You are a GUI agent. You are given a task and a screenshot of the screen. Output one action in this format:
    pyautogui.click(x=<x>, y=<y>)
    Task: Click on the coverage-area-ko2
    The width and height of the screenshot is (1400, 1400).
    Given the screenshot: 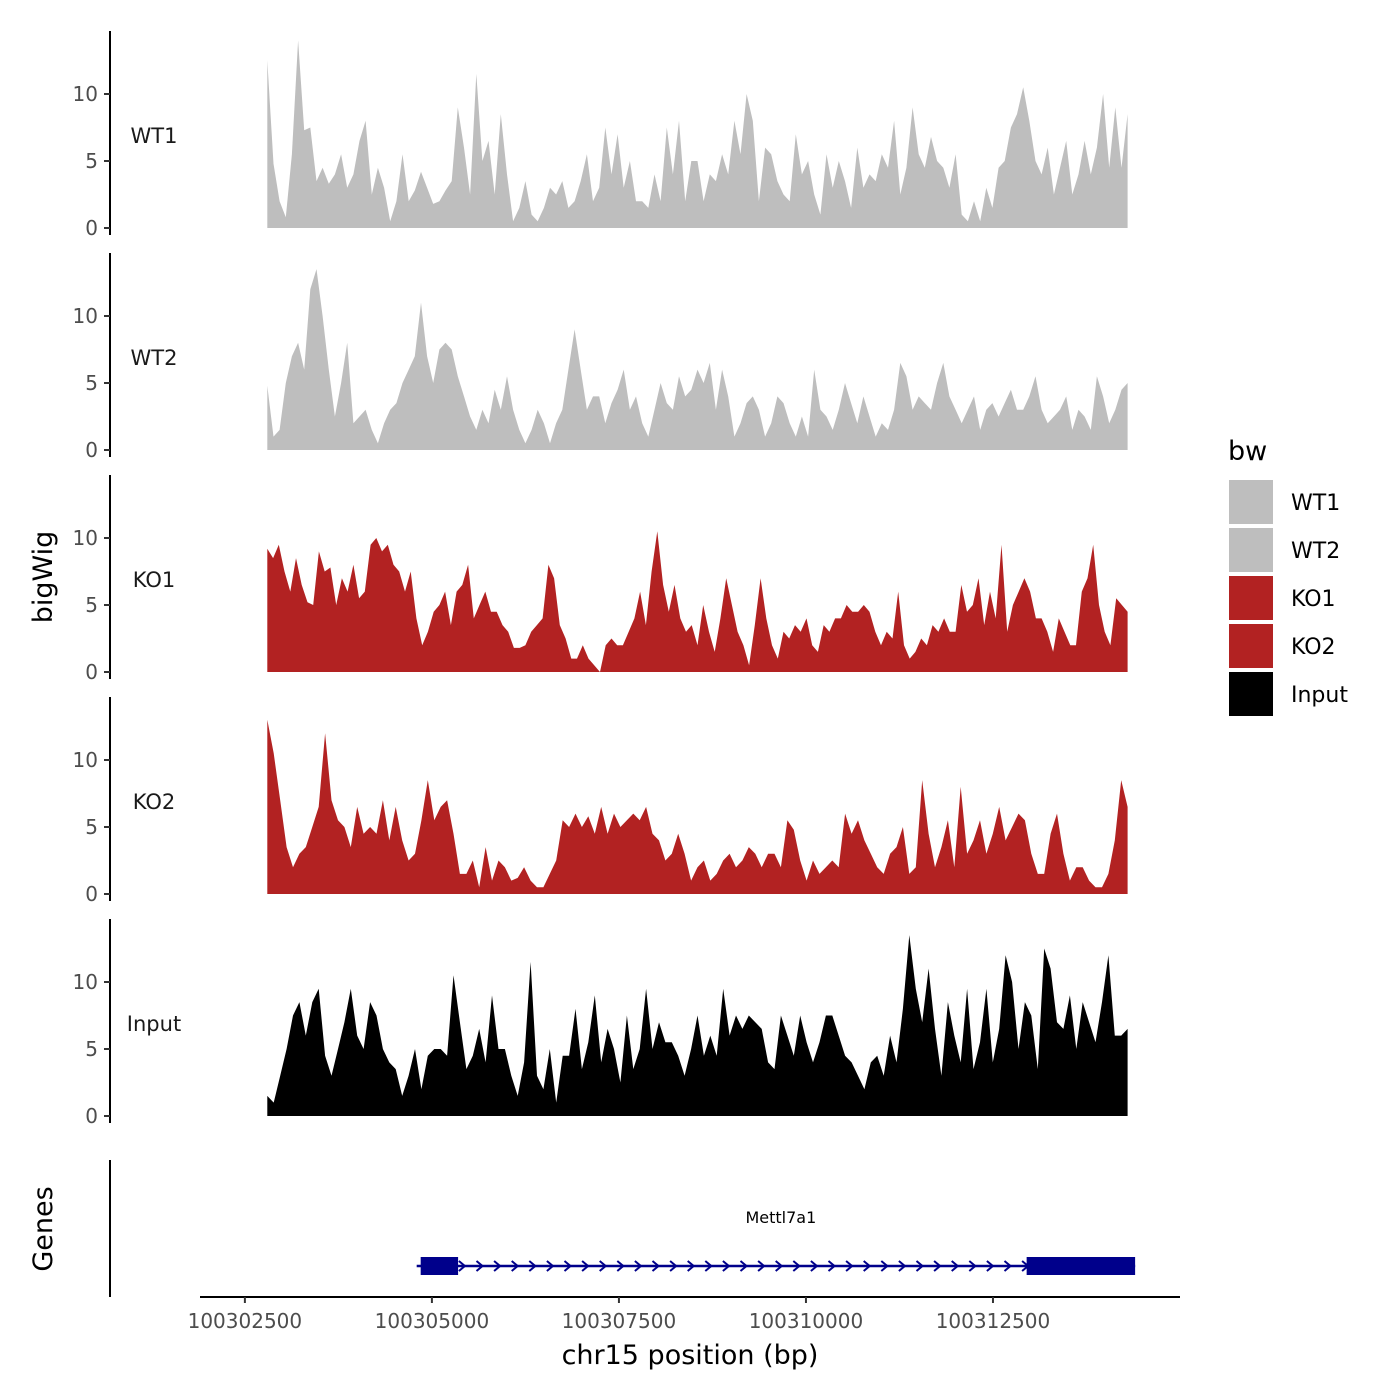 What is the action you would take?
    pyautogui.click(x=697, y=806)
    